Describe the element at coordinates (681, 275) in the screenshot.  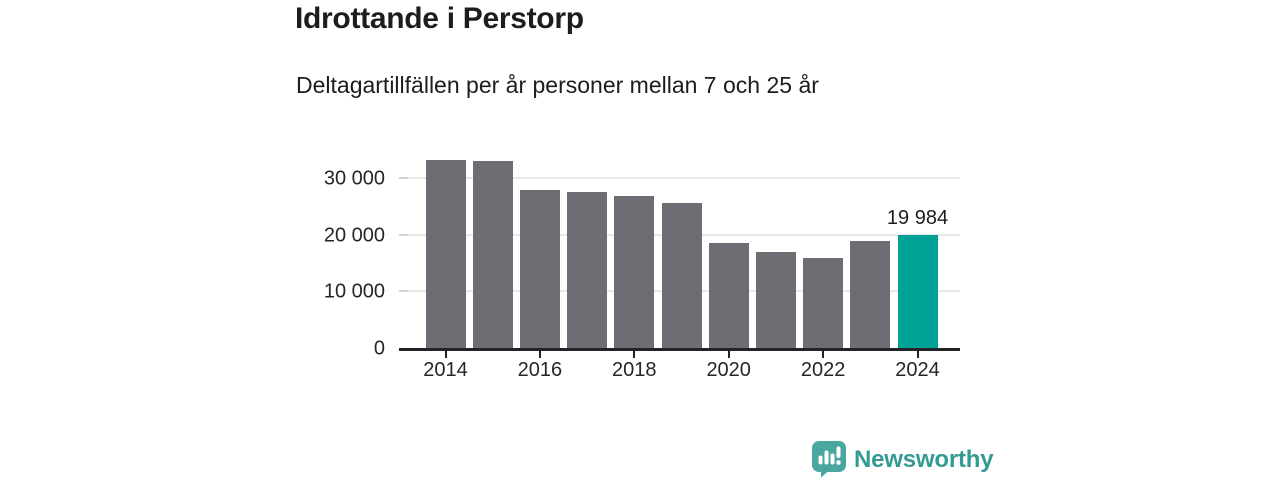
I see `bar-2019` at that location.